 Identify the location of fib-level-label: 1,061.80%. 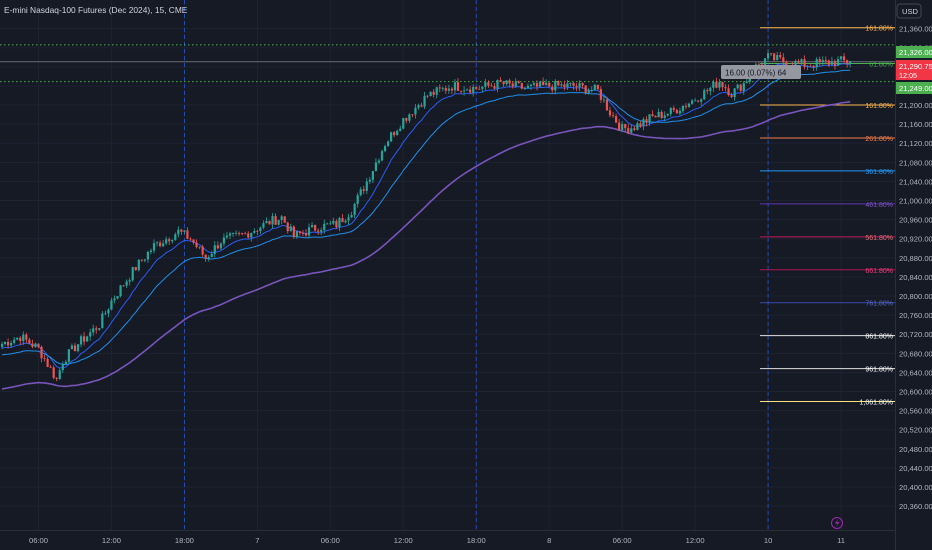
(876, 403).